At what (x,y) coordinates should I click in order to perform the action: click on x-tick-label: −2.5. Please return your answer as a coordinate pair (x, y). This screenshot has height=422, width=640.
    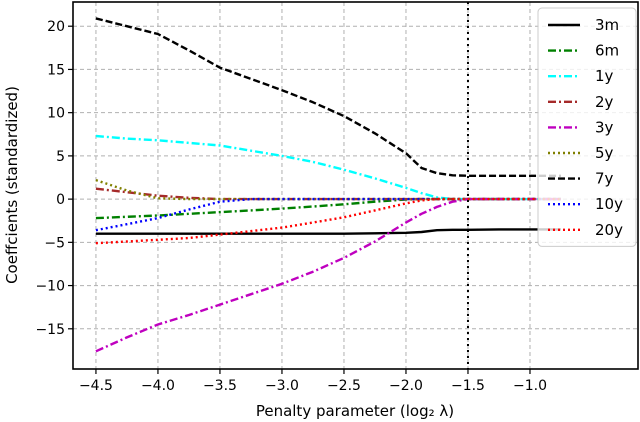
    Looking at the image, I should click on (344, 386).